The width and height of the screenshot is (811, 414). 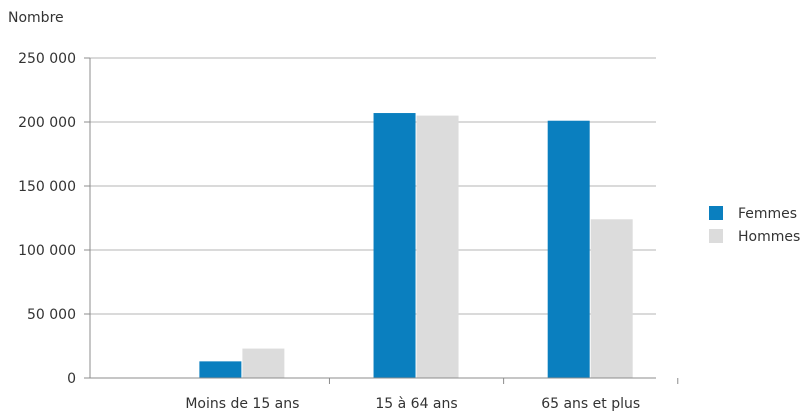 What do you see at coordinates (47, 59) in the screenshot?
I see `y-tick-label: 250 000` at bounding box center [47, 59].